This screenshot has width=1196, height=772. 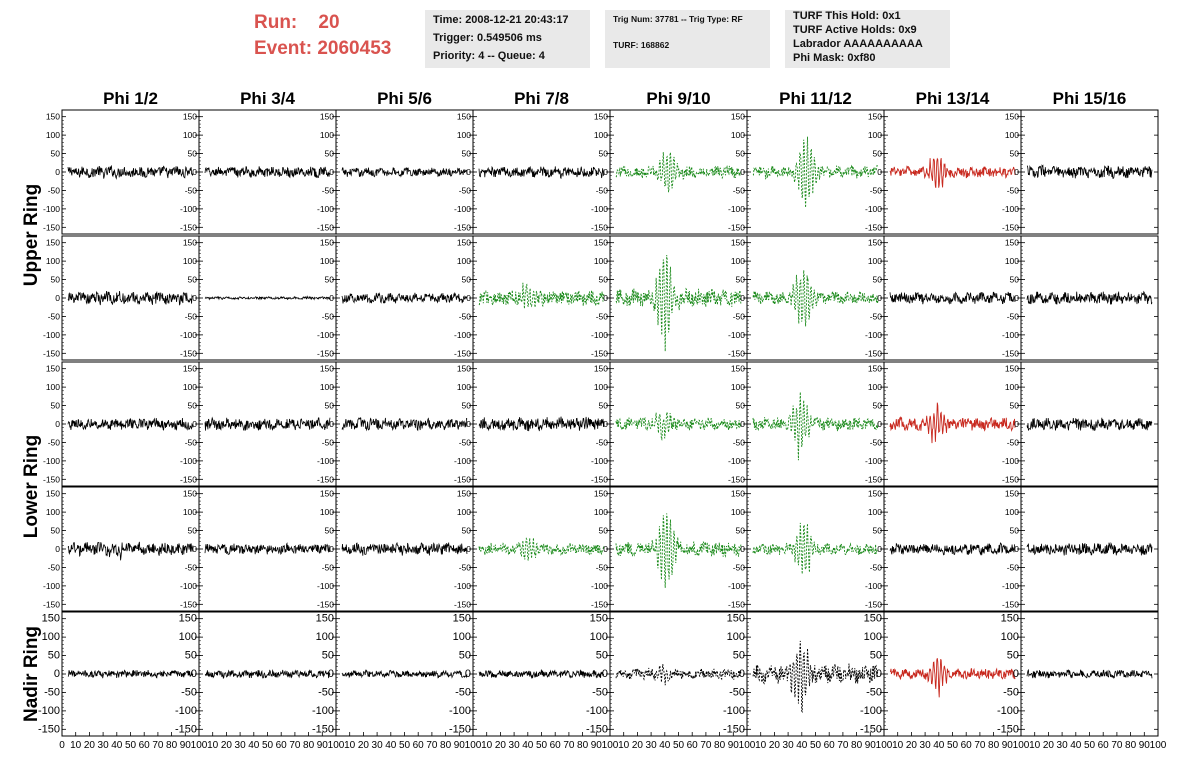 What do you see at coordinates (31, 674) in the screenshot?
I see `ring-label: Nadir Ring` at bounding box center [31, 674].